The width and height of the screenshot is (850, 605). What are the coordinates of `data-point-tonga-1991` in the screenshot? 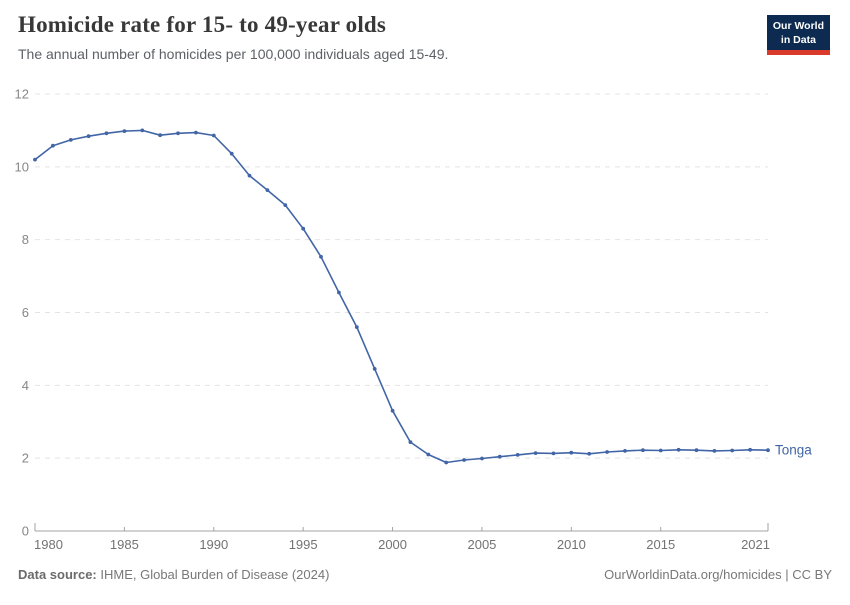 It's located at (231, 153).